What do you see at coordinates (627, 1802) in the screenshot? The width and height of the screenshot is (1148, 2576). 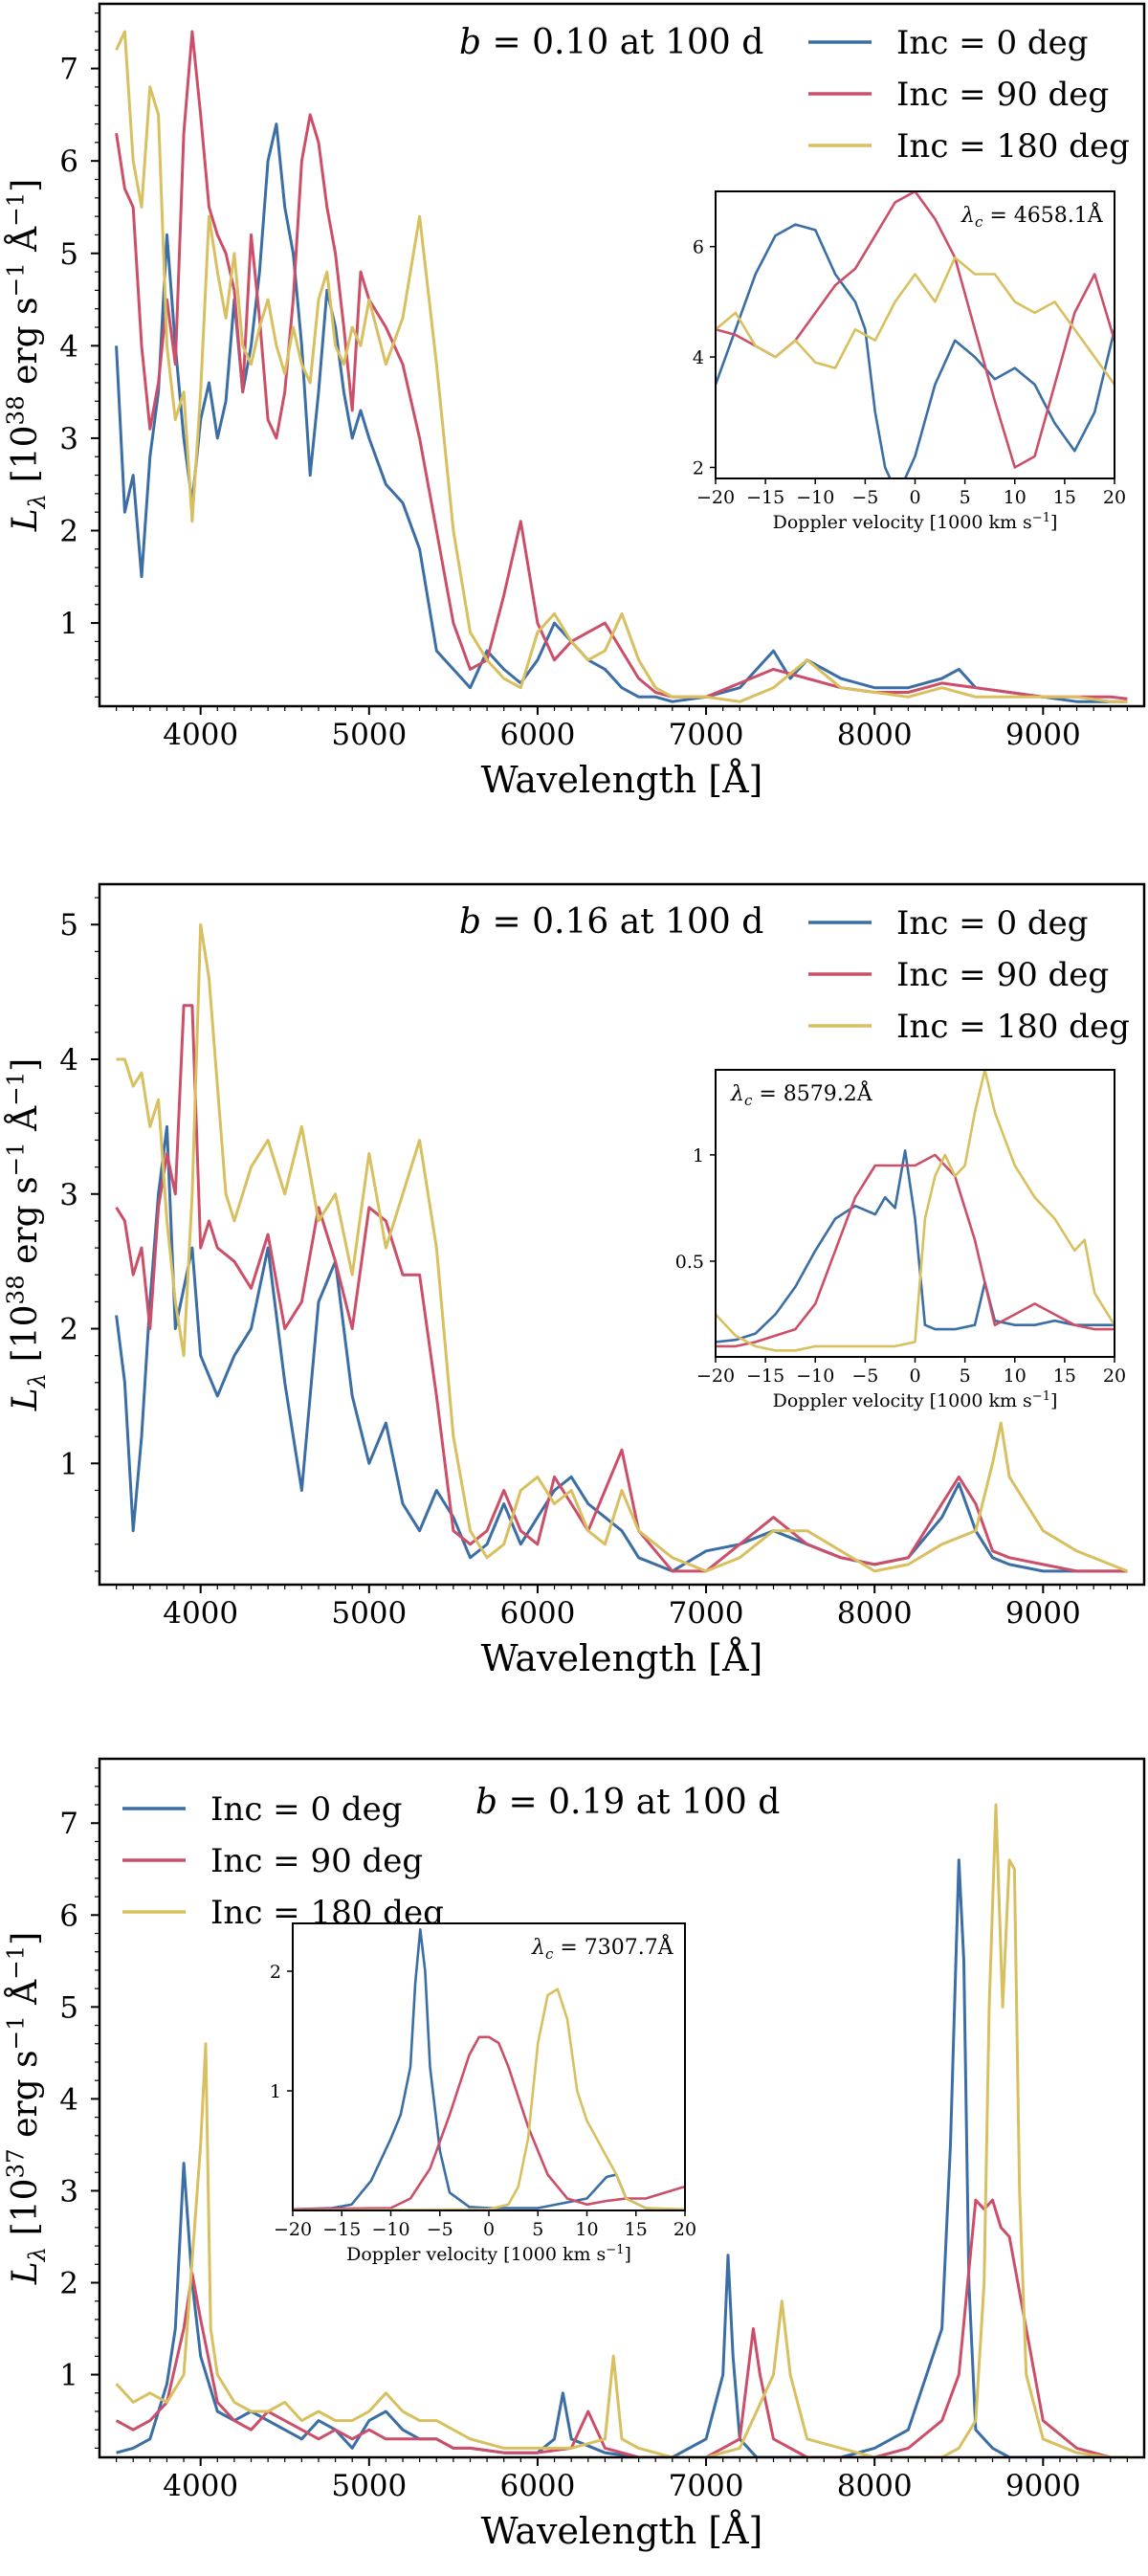 I see `panel-title: b = 0.19 at 100 d` at bounding box center [627, 1802].